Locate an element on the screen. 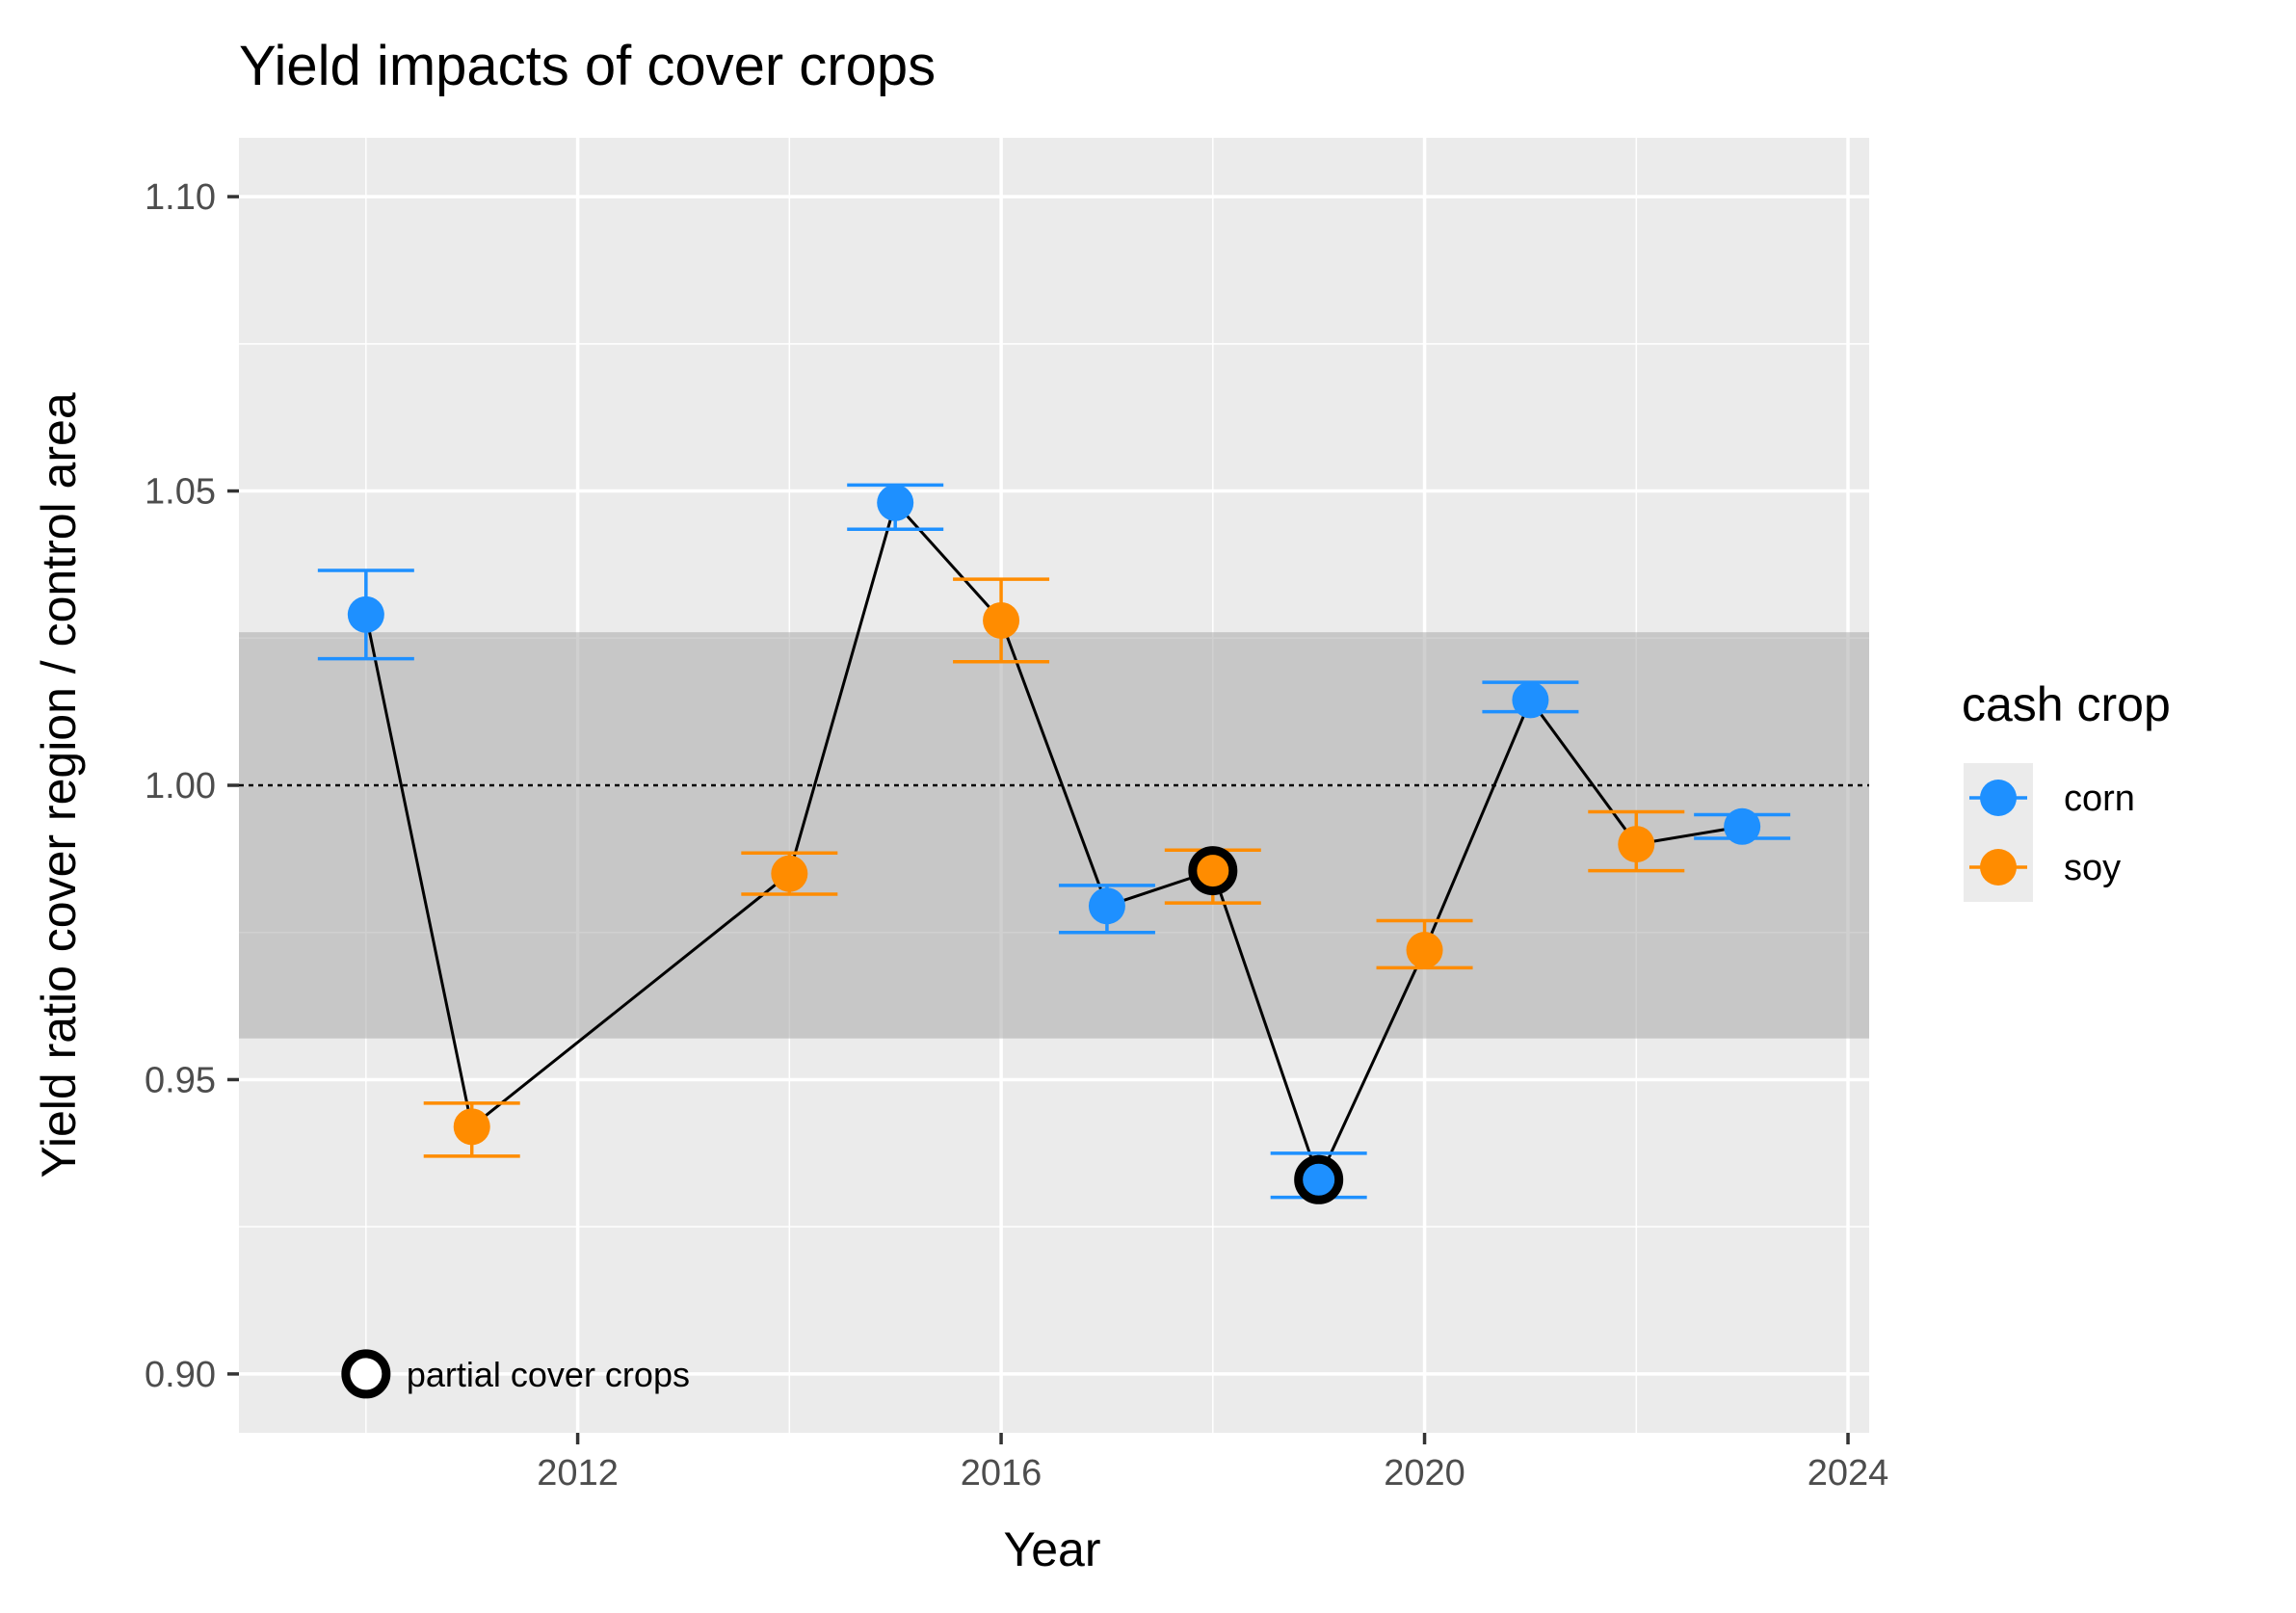 Image resolution: width=2296 pixels, height=1613 pixels. data-point-corn-2021 is located at coordinates (1530, 700).